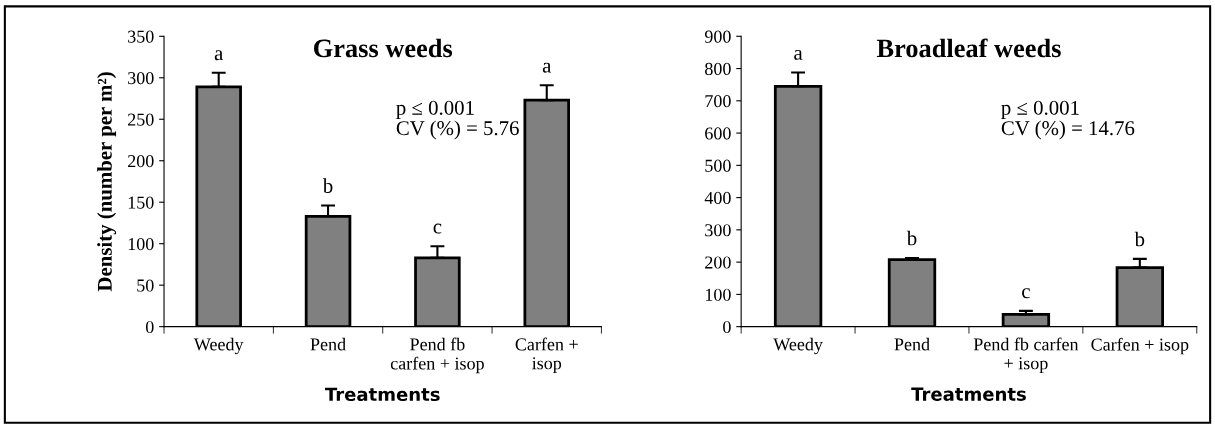 This screenshot has height=427, width=1215. Describe the element at coordinates (141, 119) in the screenshot. I see `y-tick-label: 250` at that location.